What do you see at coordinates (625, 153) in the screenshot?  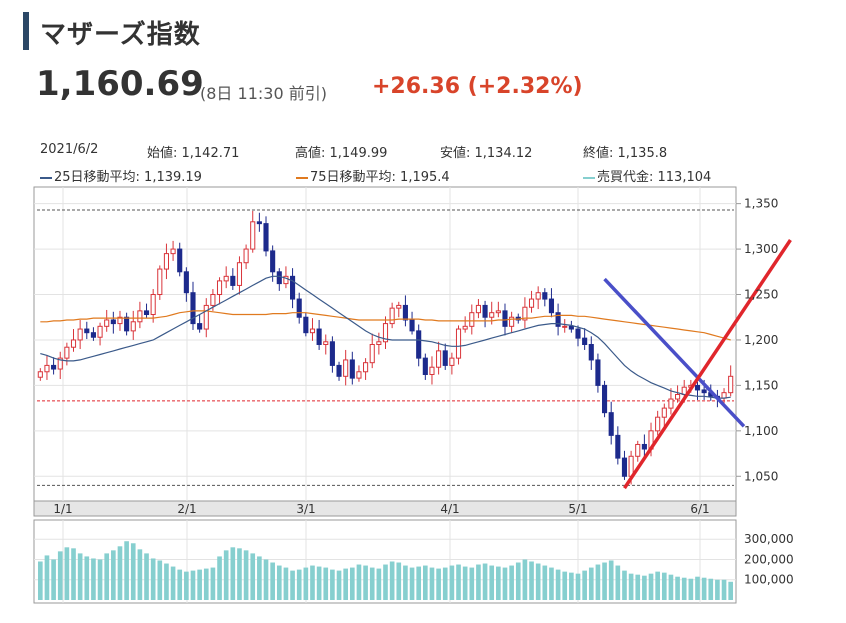 I see `info-close: 終値: 1,135.8` at bounding box center [625, 153].